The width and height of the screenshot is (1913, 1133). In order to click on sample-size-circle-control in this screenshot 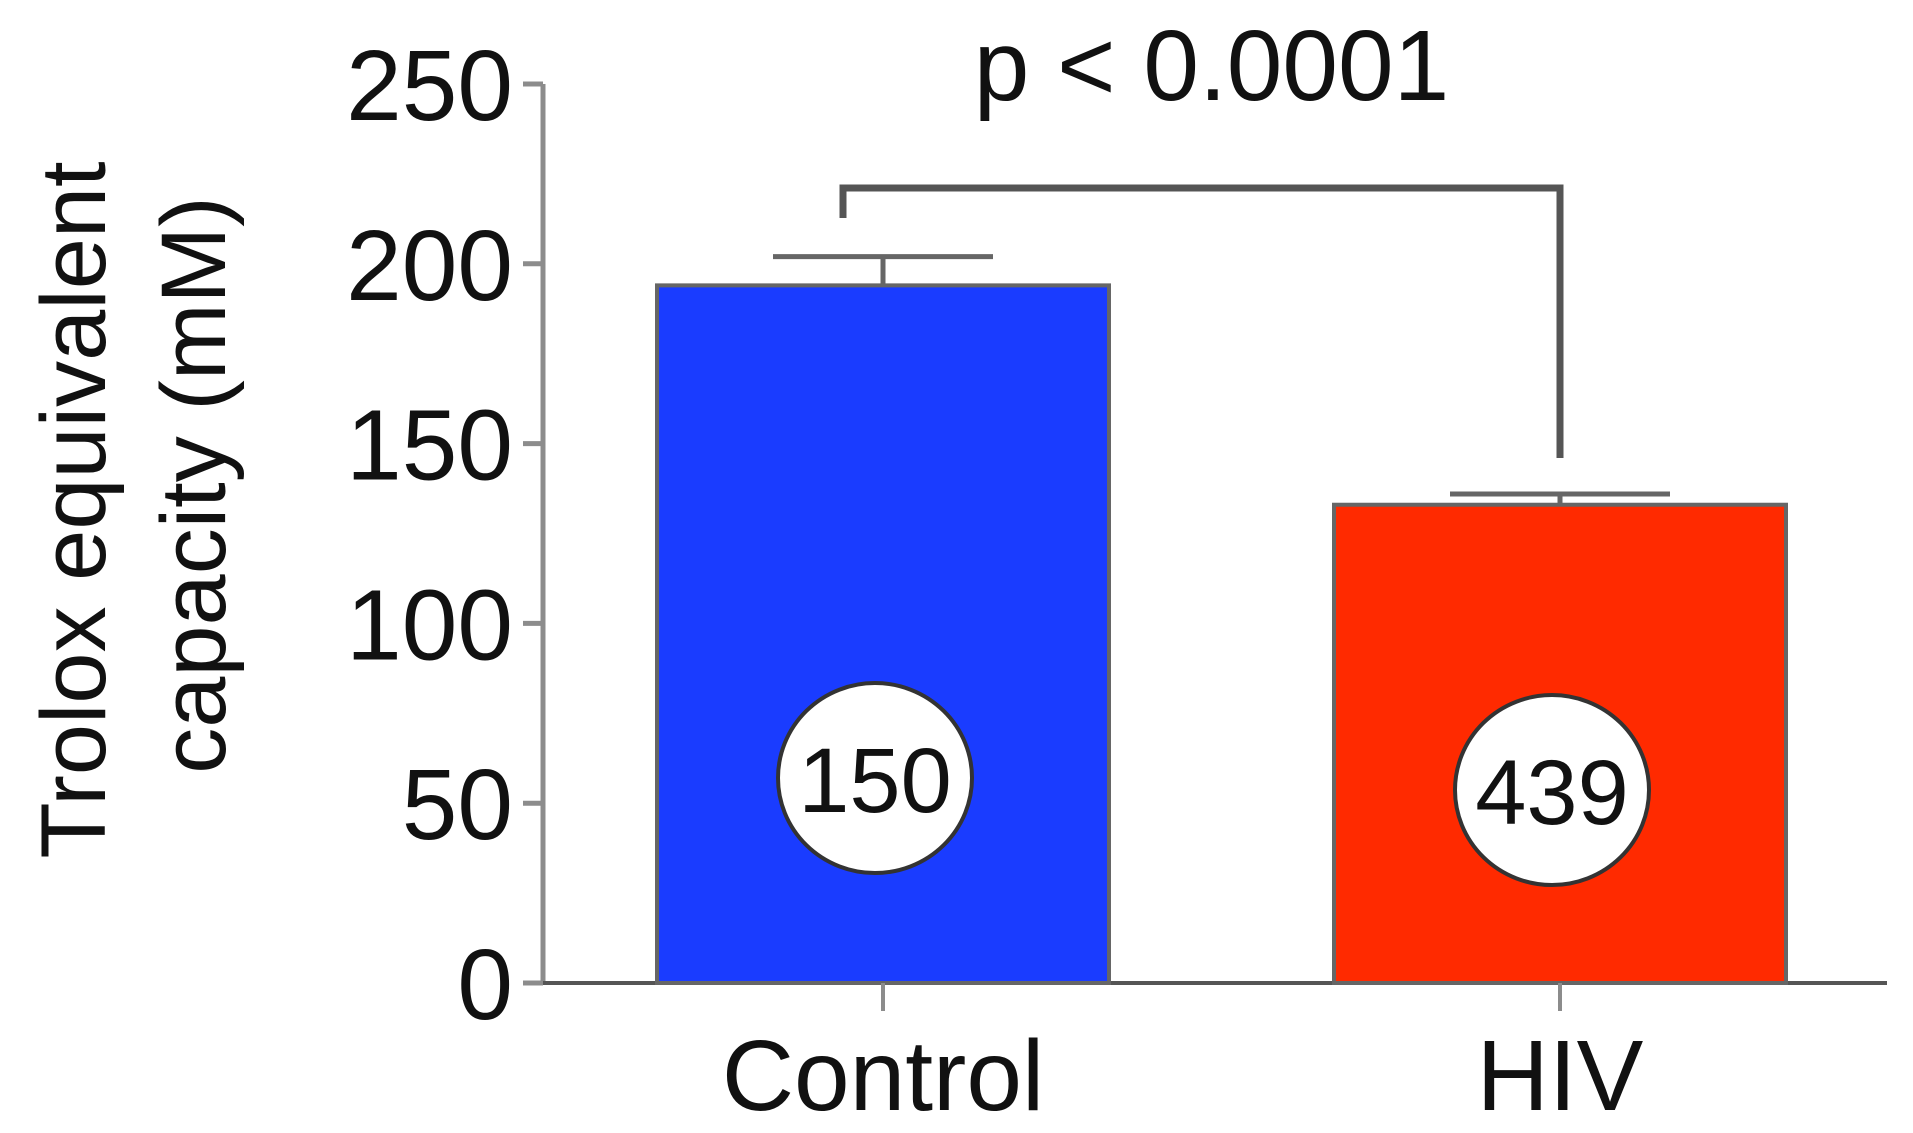, I will do `click(875, 778)`.